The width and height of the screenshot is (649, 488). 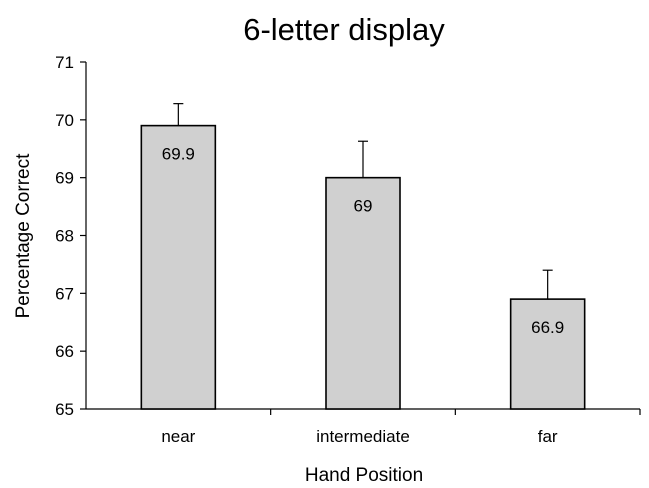 What do you see at coordinates (178, 267) in the screenshot?
I see `bar-near` at bounding box center [178, 267].